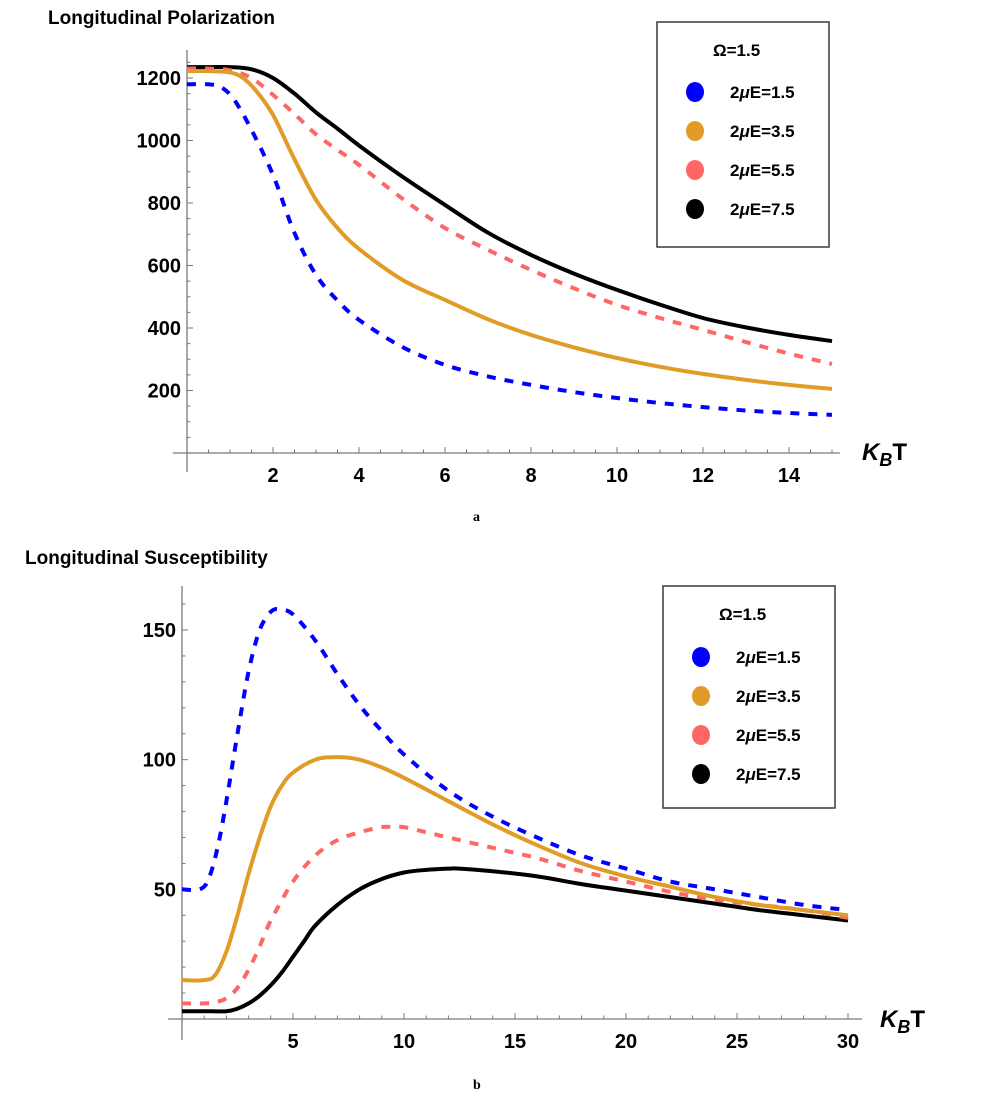  What do you see at coordinates (161, 18) in the screenshot?
I see `chart-title: Longitudinal Polarization` at bounding box center [161, 18].